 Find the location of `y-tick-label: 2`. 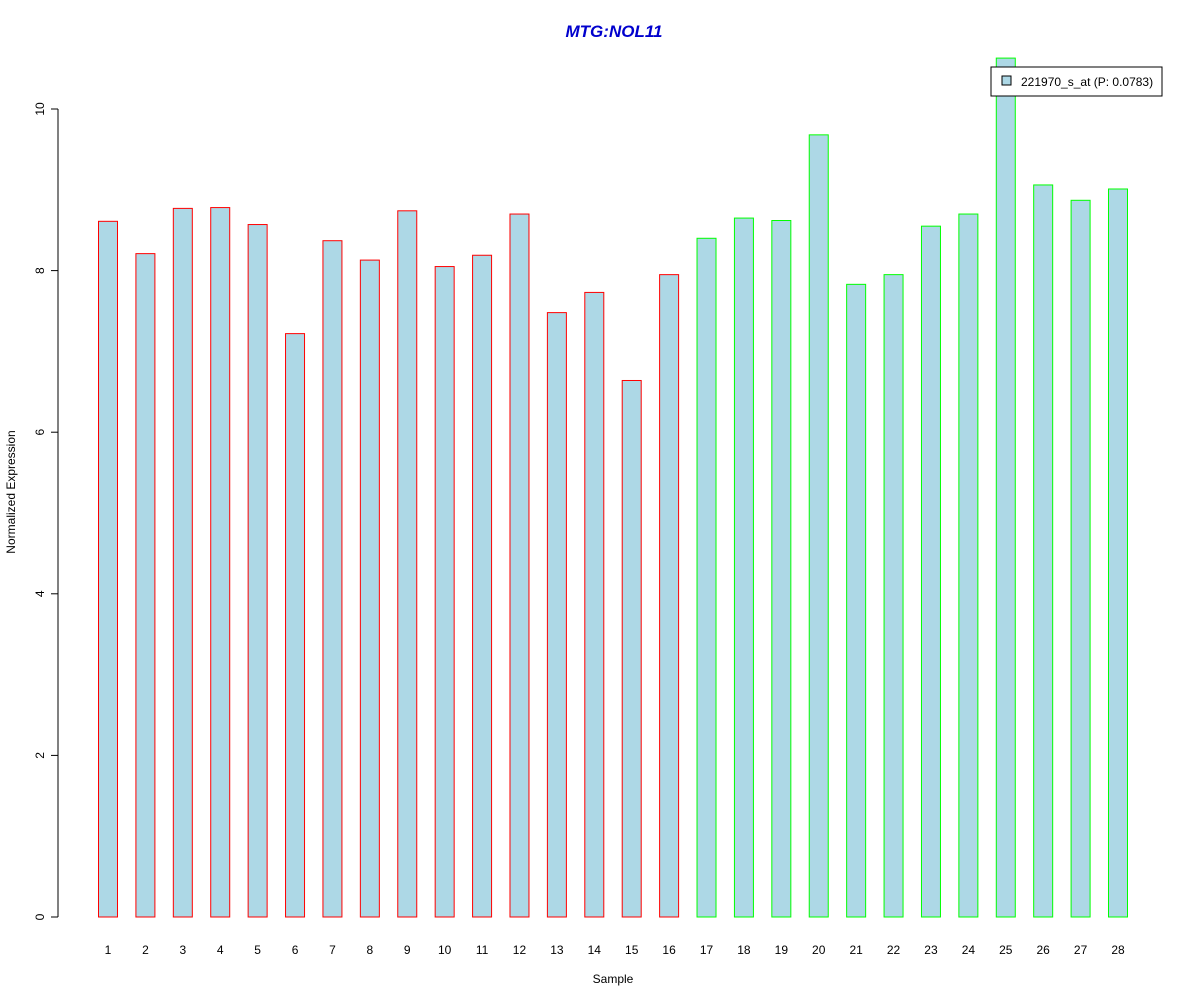

y-tick-label: 2 is located at coordinates (40, 755).